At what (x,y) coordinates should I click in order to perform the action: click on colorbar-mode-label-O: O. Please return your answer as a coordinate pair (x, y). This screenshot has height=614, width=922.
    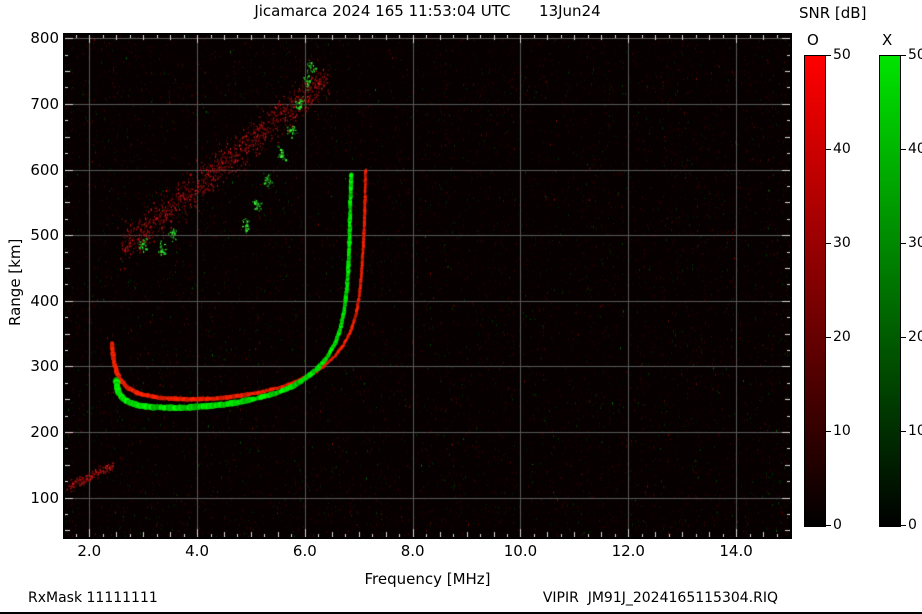
    Looking at the image, I should click on (813, 40).